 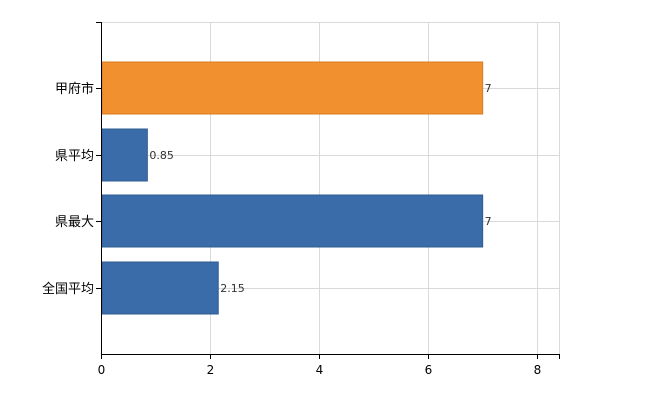 What do you see at coordinates (320, 370) in the screenshot?
I see `x-tick-label-2: 4` at bounding box center [320, 370].